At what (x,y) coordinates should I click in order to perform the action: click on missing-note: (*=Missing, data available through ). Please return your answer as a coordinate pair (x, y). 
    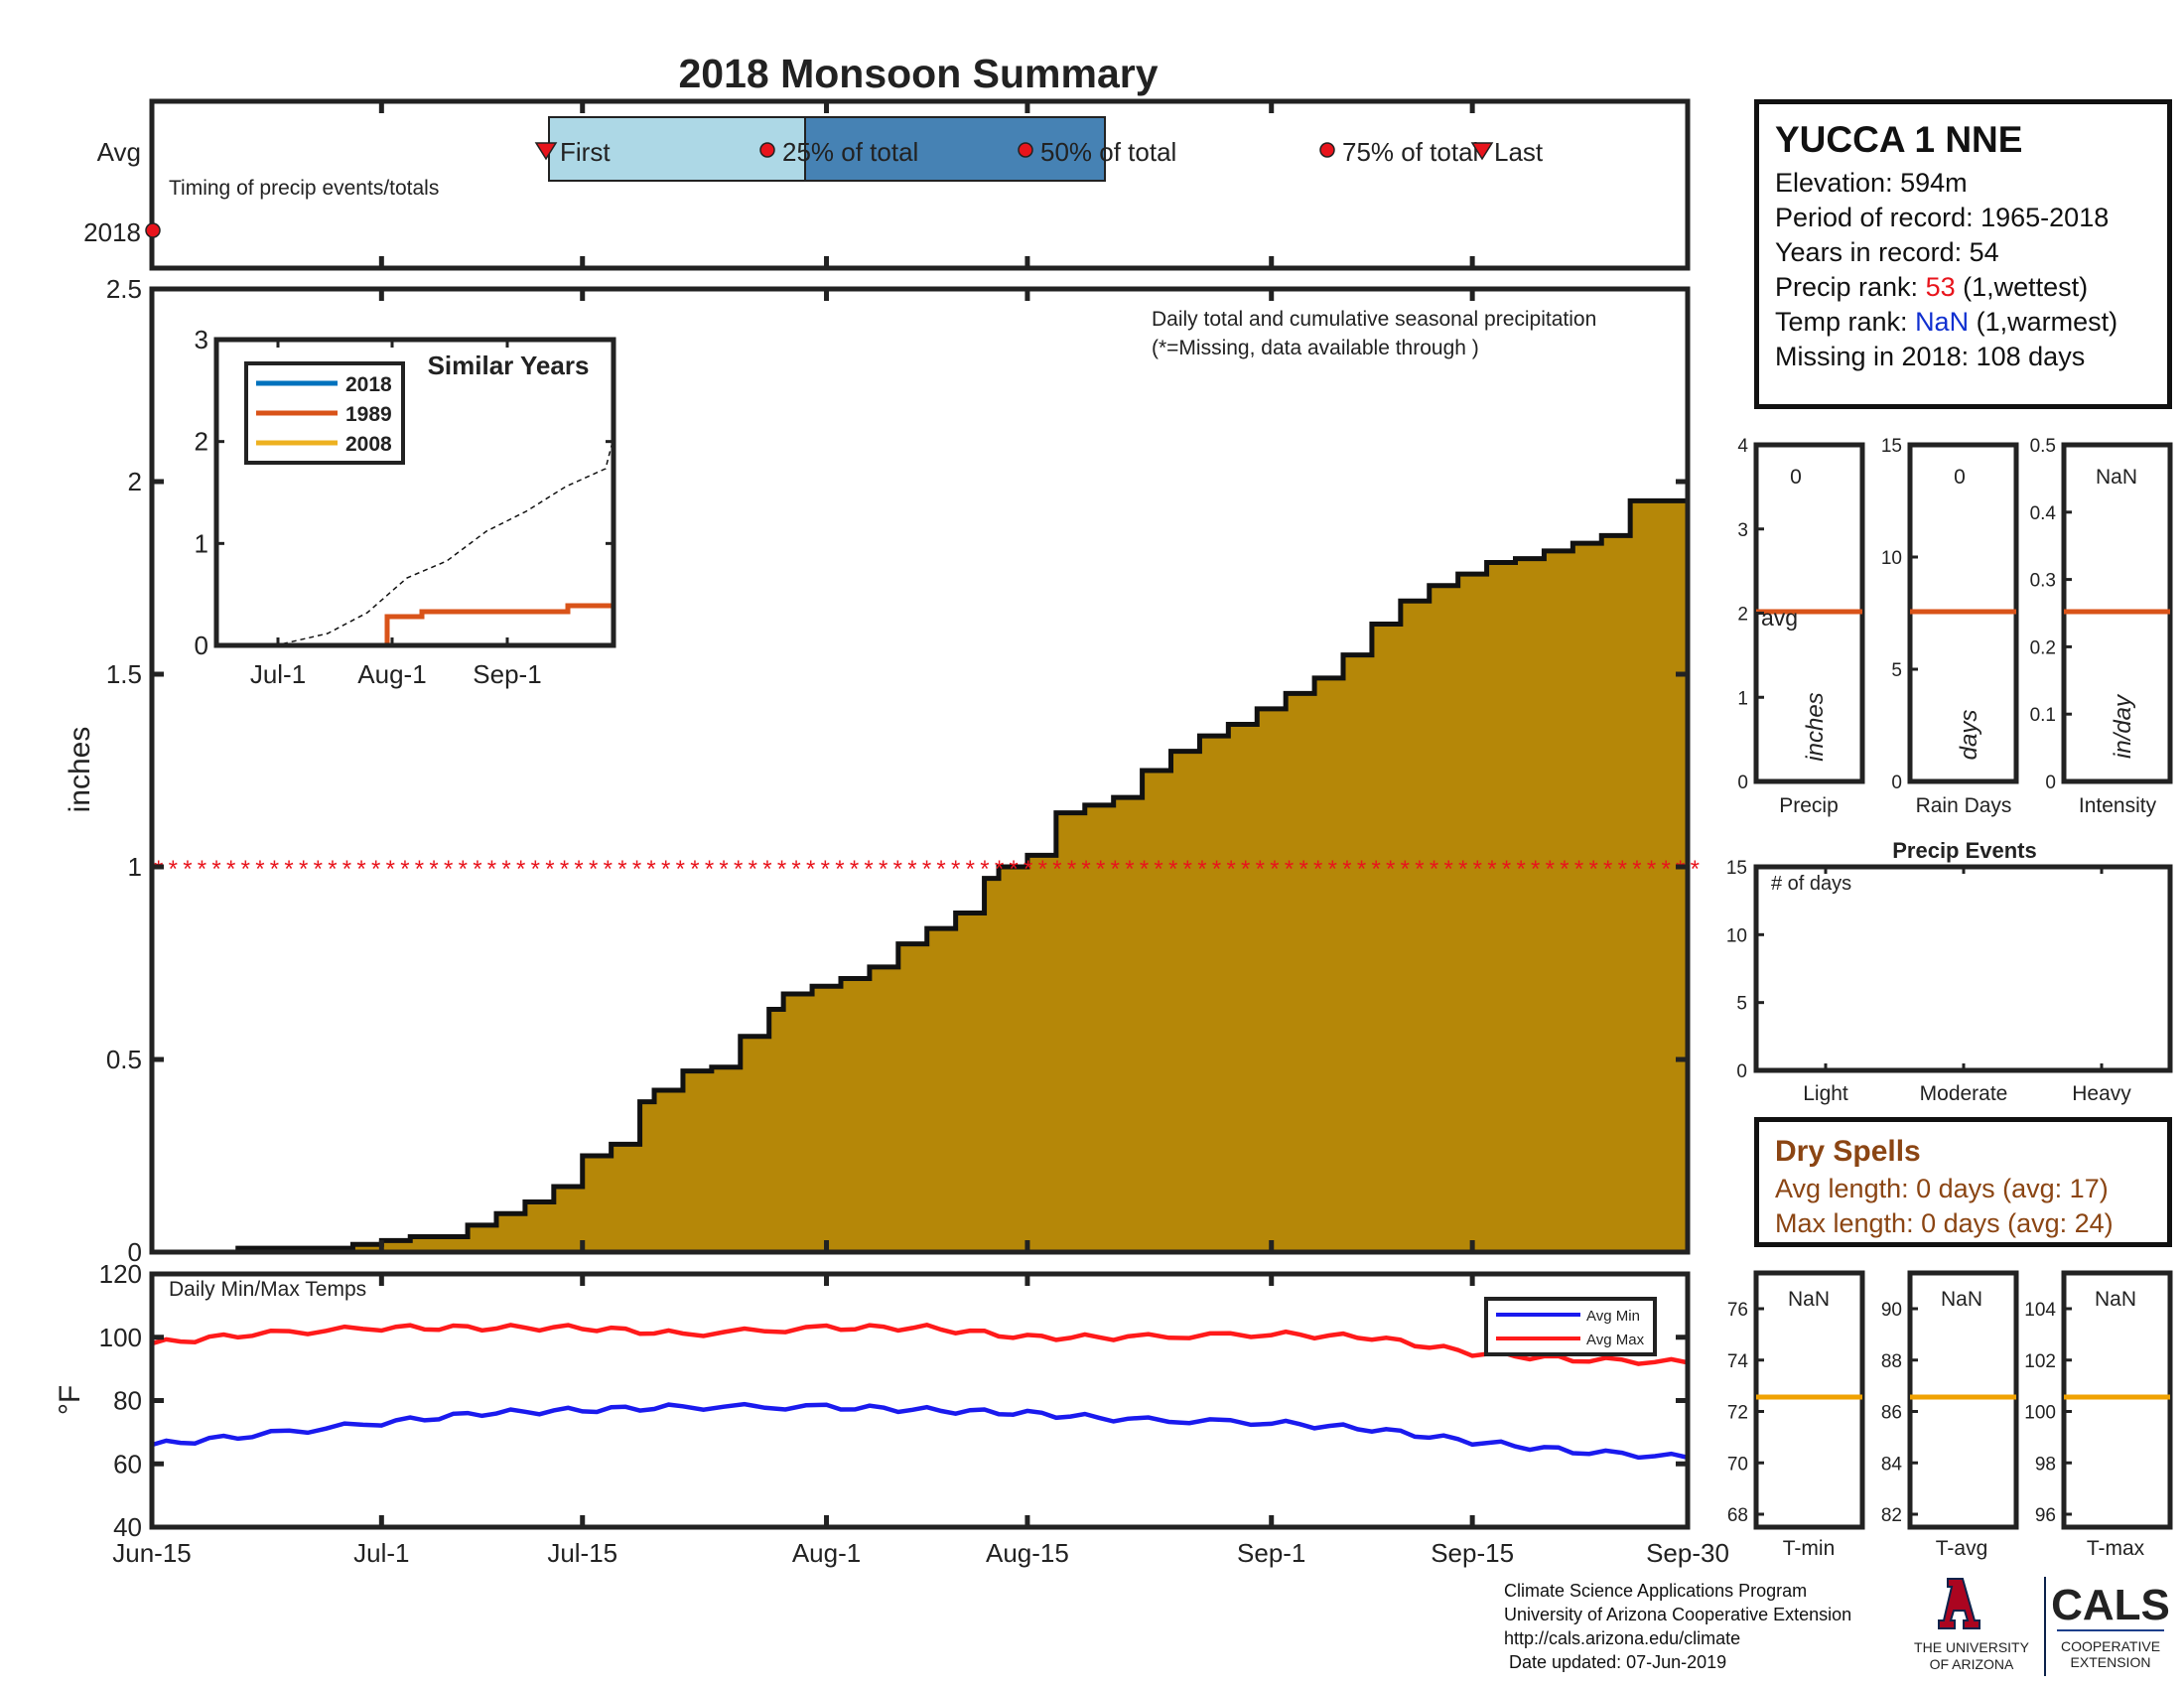
    Looking at the image, I should click on (1315, 348).